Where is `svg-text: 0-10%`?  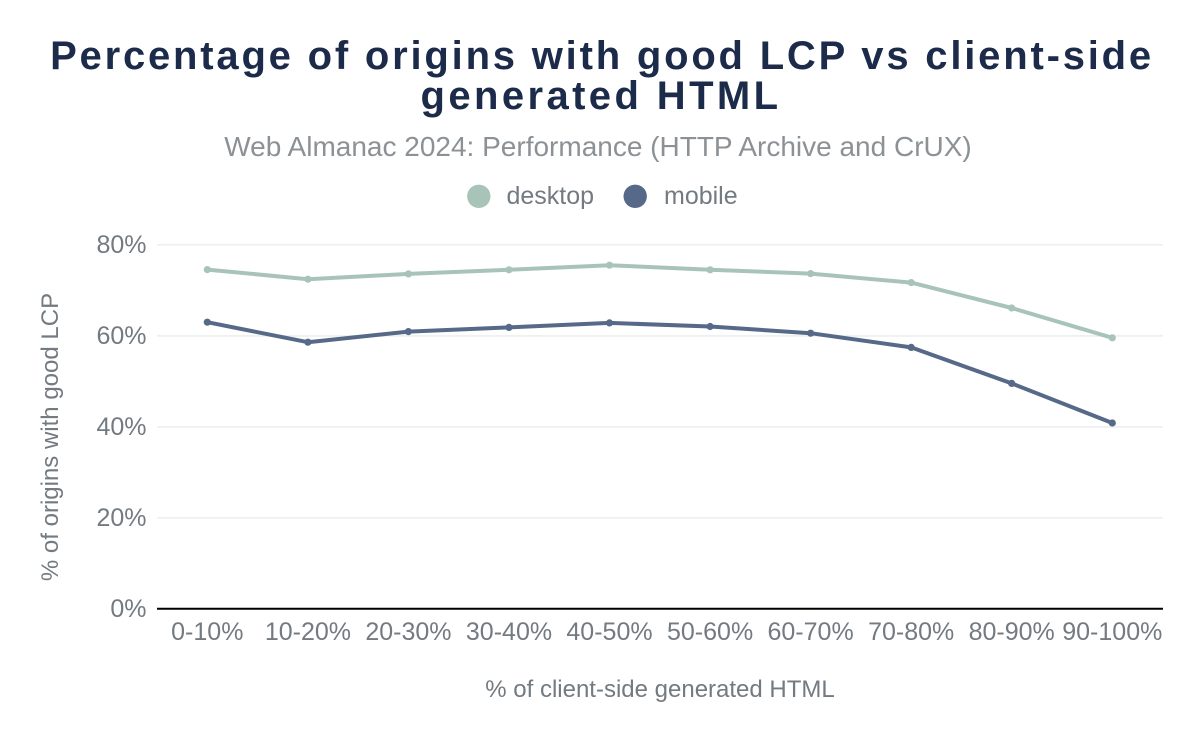 svg-text: 0-10% is located at coordinates (207, 632).